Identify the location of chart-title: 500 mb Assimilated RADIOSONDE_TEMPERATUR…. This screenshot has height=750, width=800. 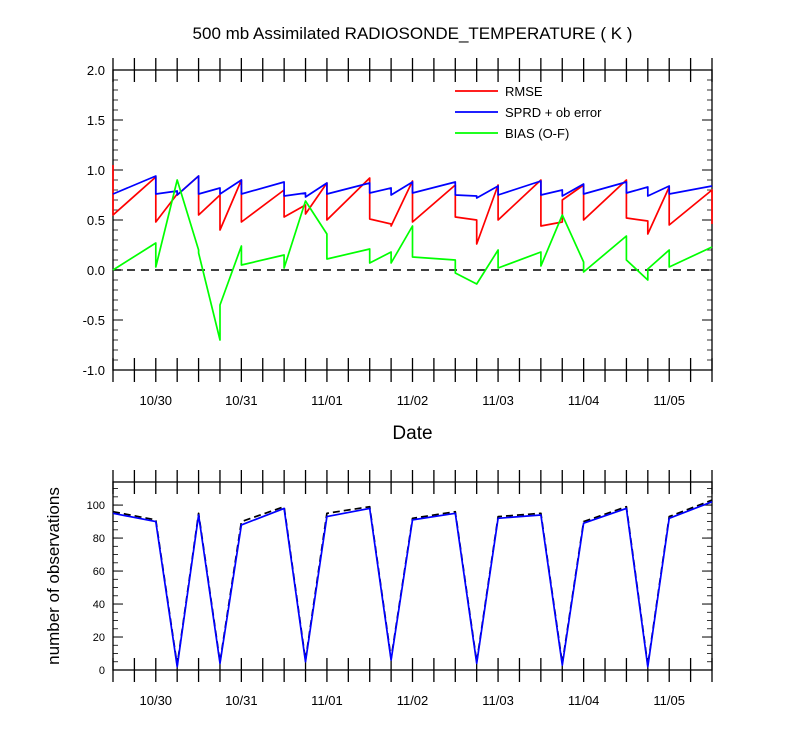
(413, 33).